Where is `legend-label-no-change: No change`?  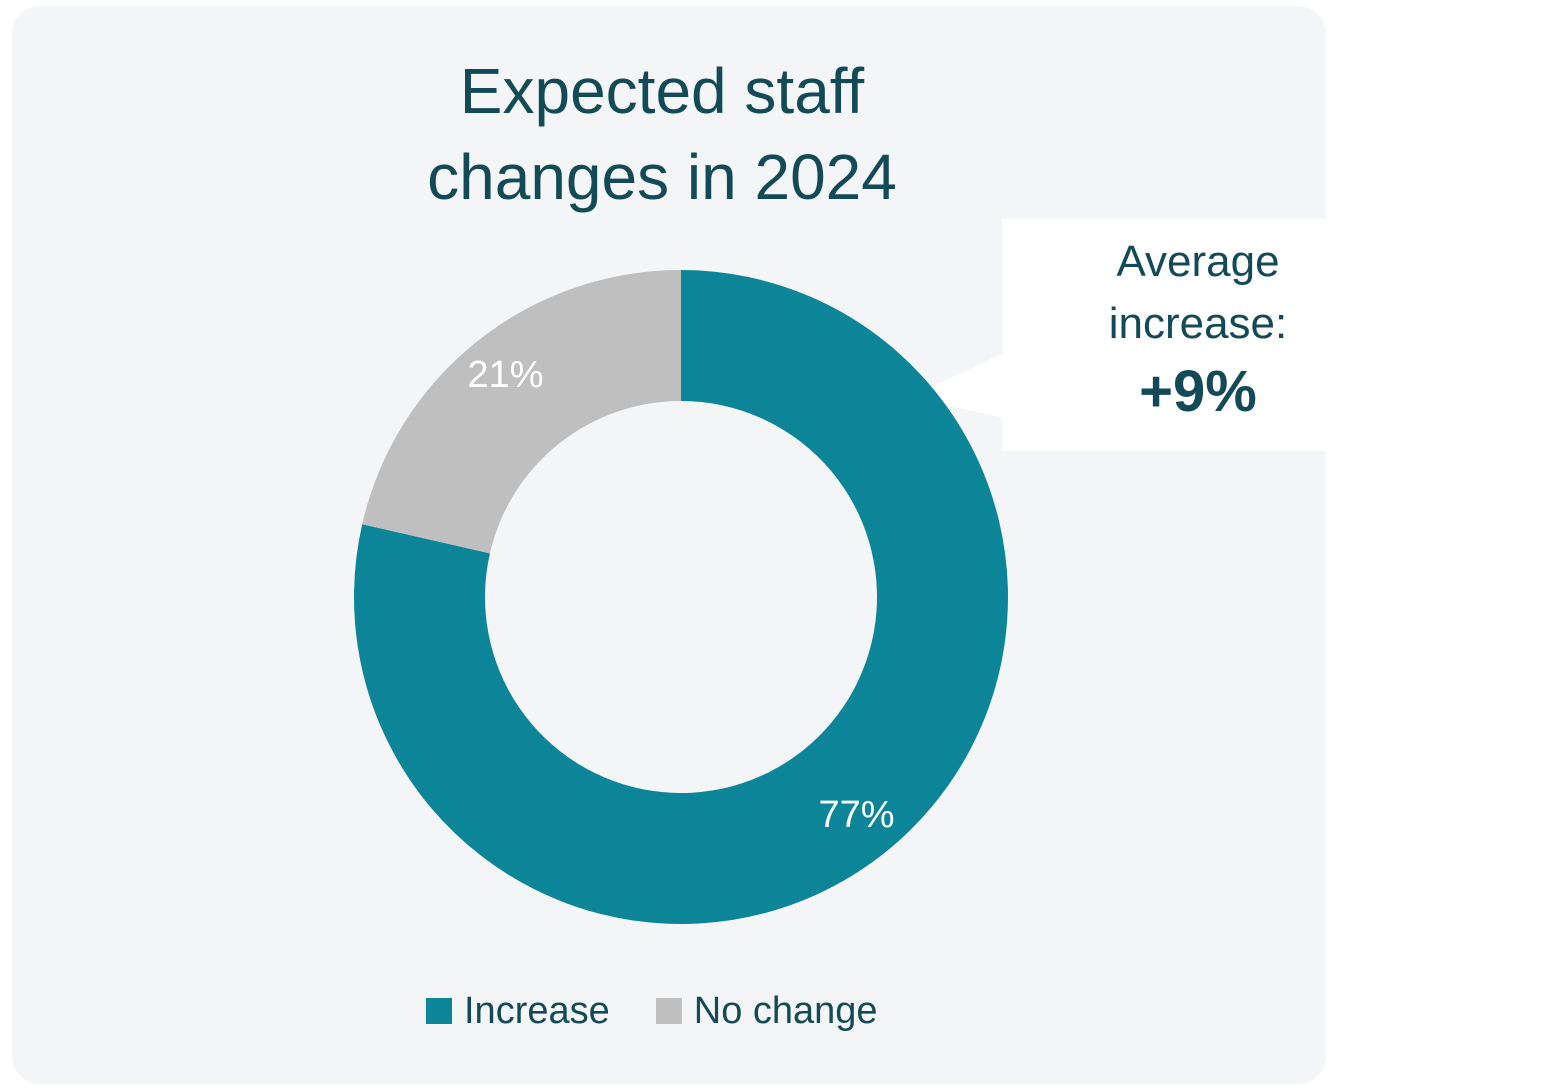
legend-label-no-change: No change is located at coordinates (785, 1011).